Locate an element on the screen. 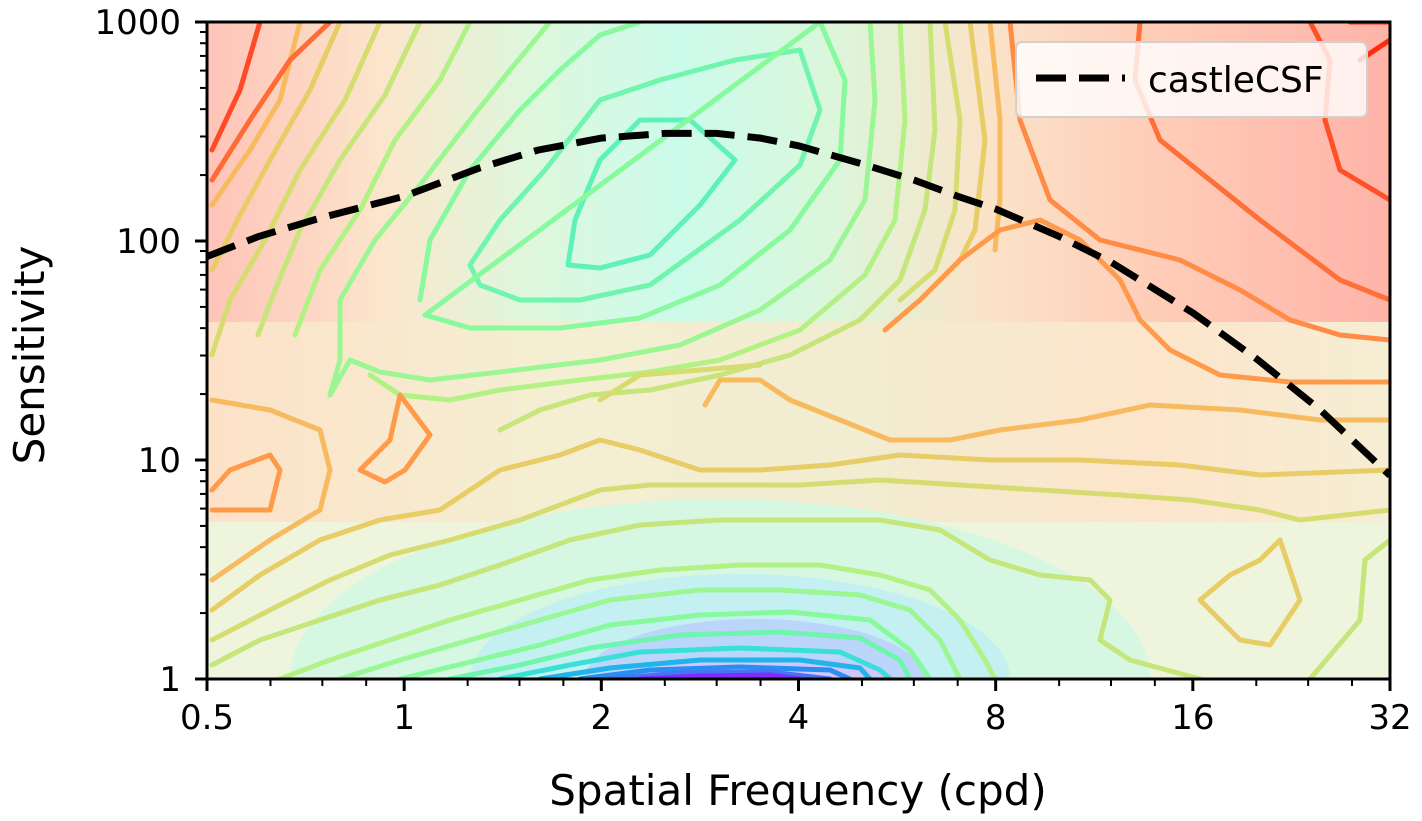 The image size is (1422, 821). y-tick-label: 100 is located at coordinates (148, 242).